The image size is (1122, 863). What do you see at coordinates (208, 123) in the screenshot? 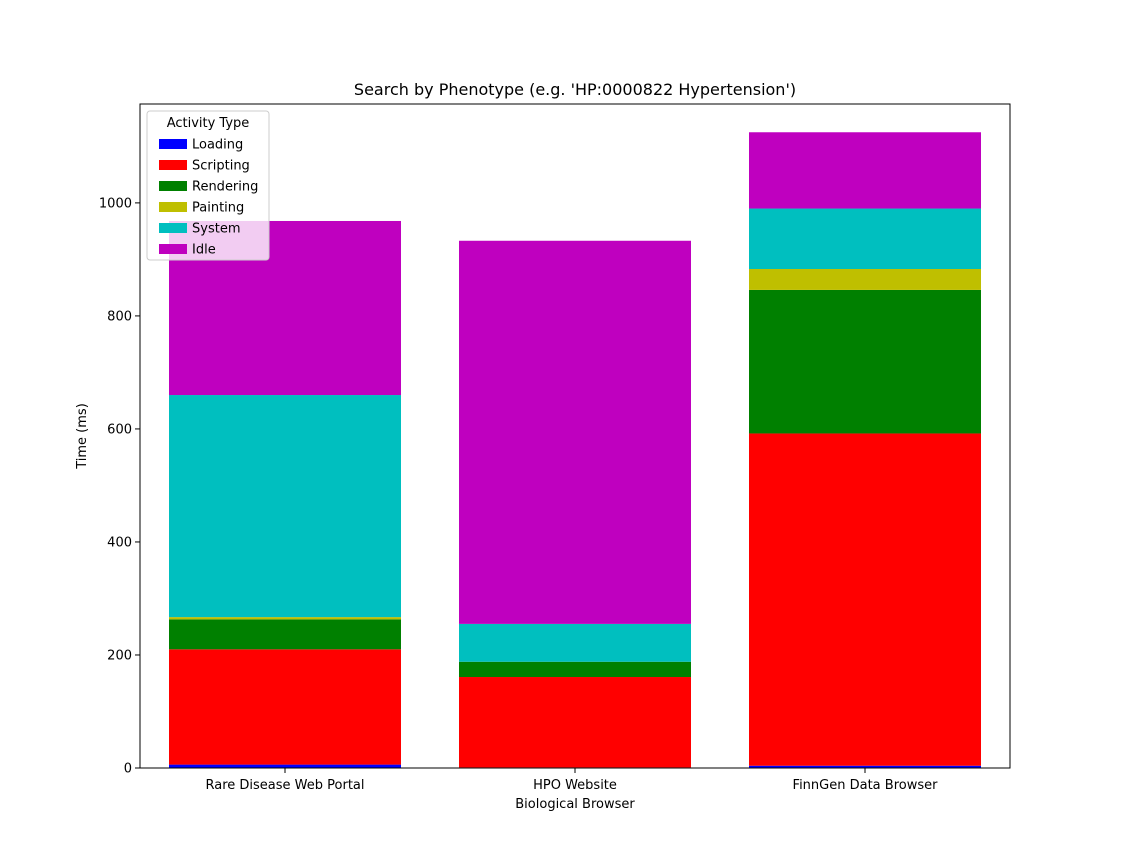
I see `legend-title: Activity Type` at bounding box center [208, 123].